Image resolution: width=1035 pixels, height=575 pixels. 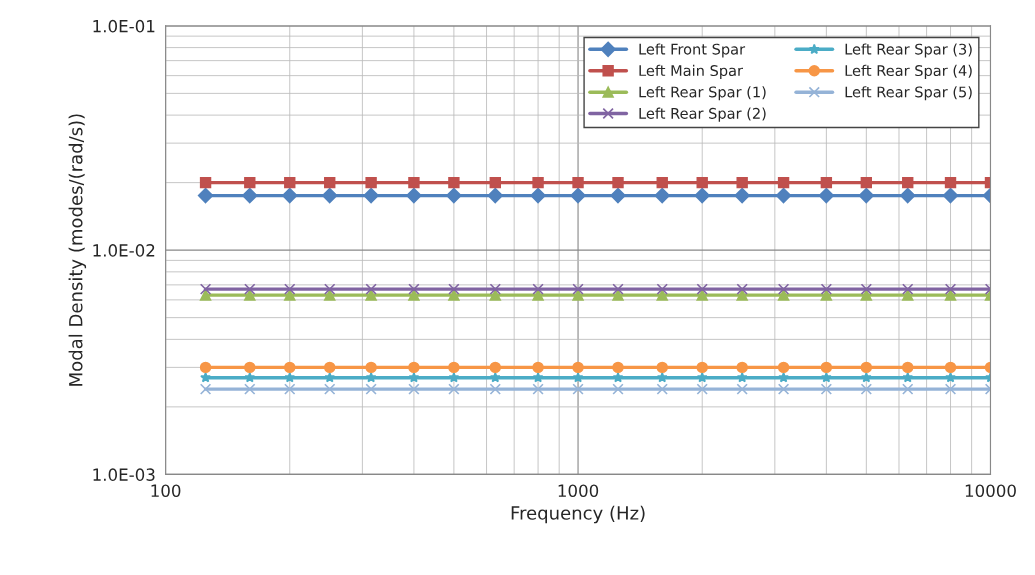 I want to click on legend-label: Left Rear Spar (2), so click(x=702, y=114).